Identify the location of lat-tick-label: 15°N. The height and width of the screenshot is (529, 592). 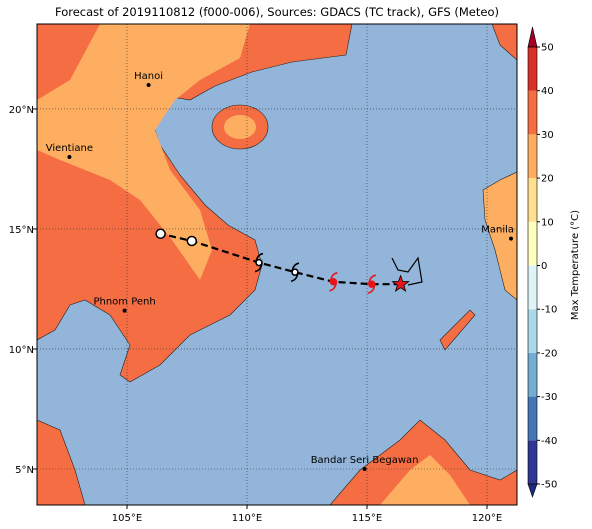
(21, 230).